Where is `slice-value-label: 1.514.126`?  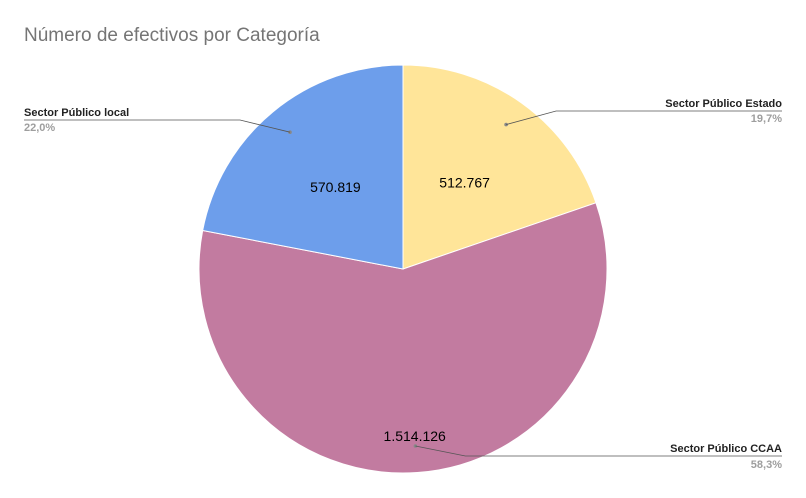
slice-value-label: 1.514.126 is located at coordinates (415, 436).